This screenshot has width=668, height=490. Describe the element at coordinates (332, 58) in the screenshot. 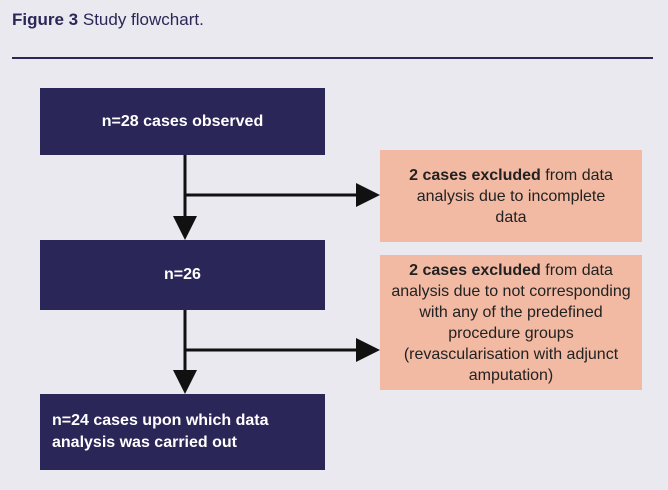

I see `title-rule` at that location.